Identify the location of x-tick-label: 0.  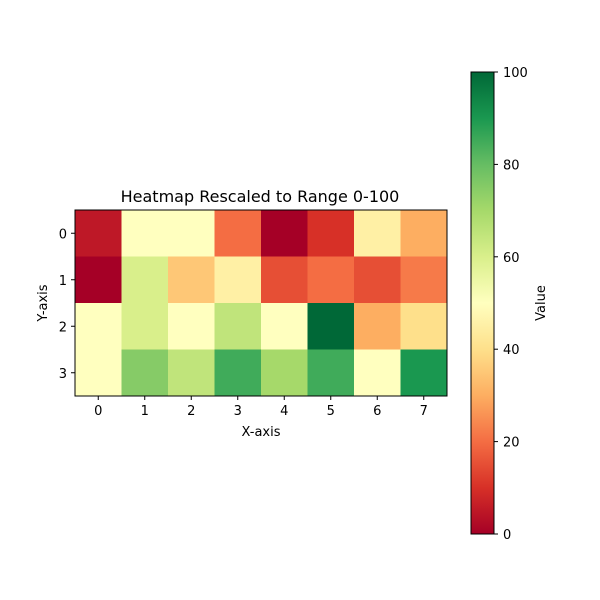
(98, 411).